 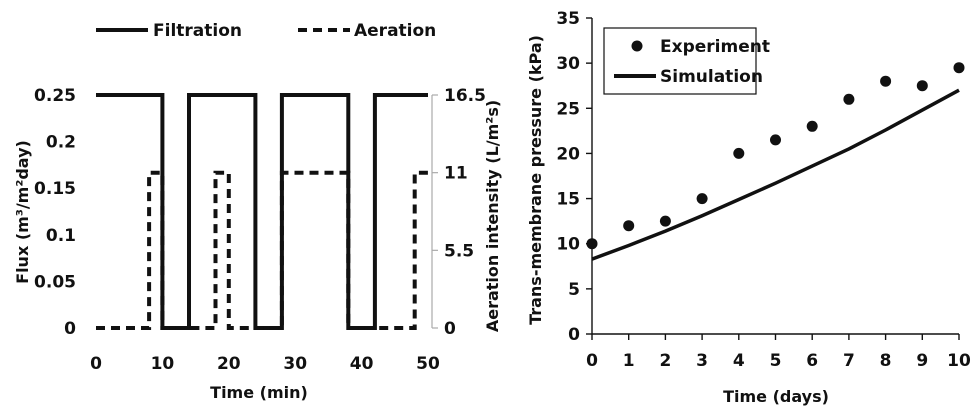 I want to click on right-y-tick-label: 10, so click(x=568, y=245).